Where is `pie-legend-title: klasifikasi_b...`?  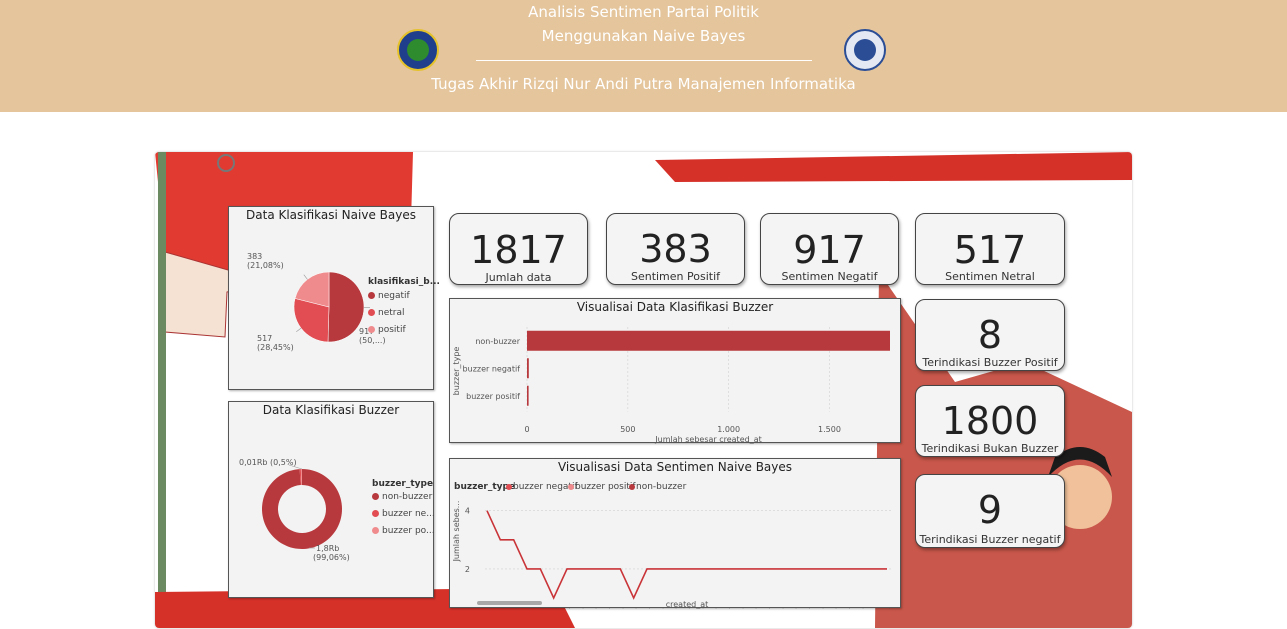
pie-legend-title: klasifikasi_b... is located at coordinates (404, 282).